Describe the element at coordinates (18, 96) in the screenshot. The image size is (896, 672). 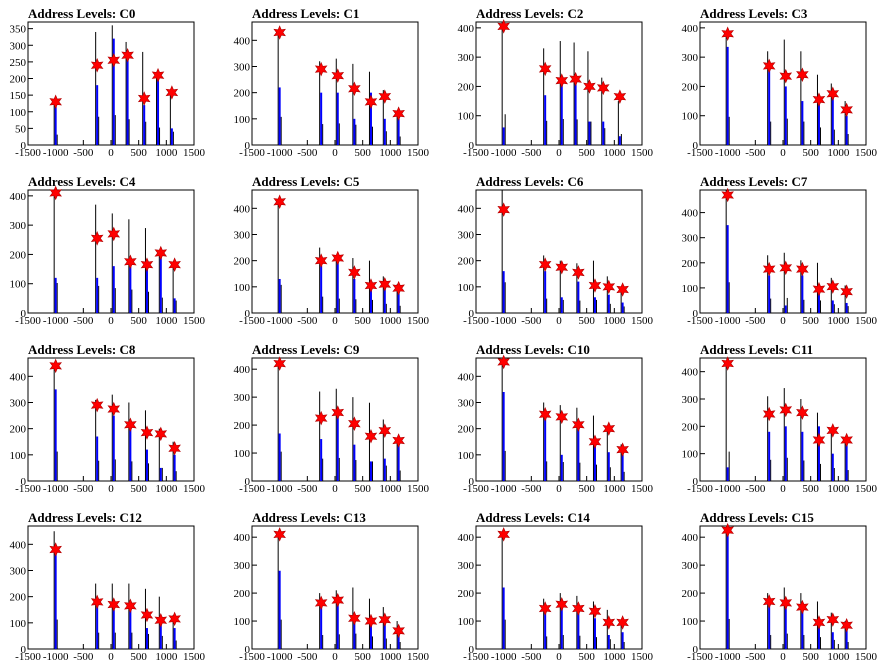
I see `y-tick-label: 150` at that location.